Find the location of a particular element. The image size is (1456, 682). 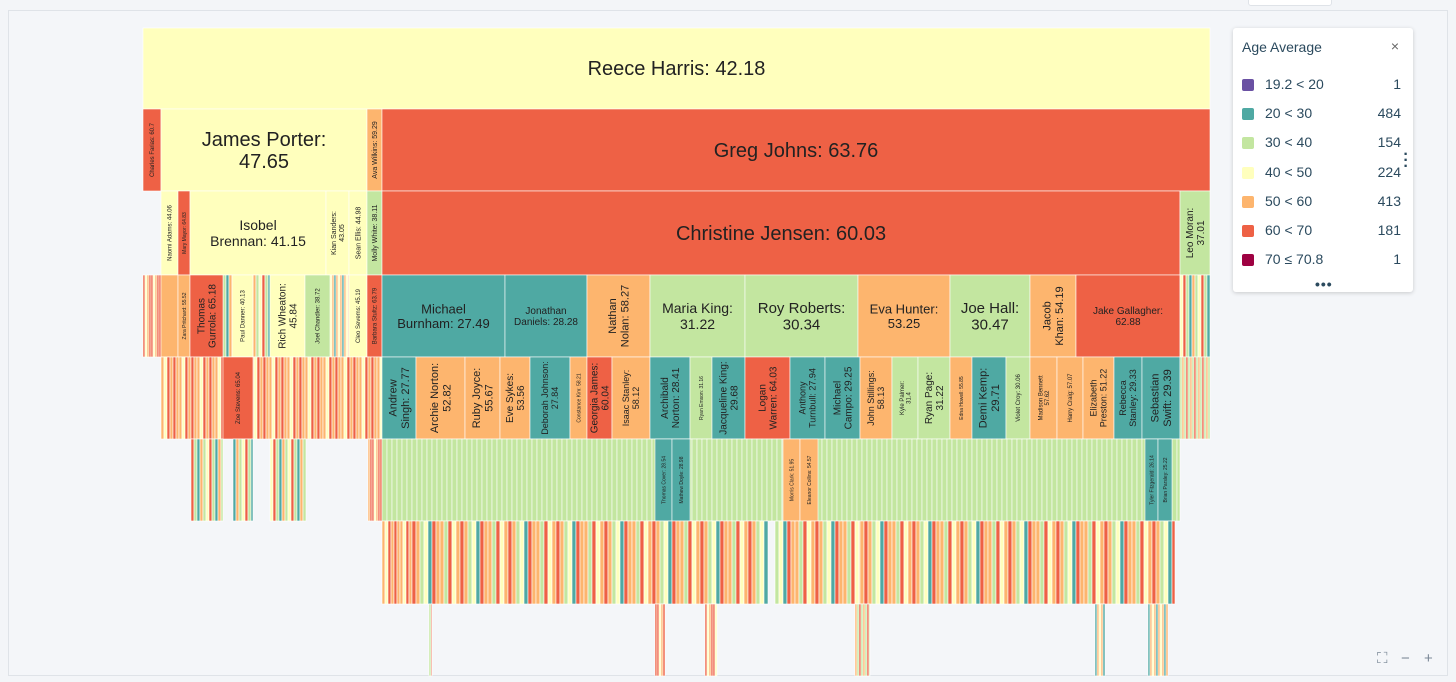

legend-item: 30 < 40 154 is located at coordinates (1323, 143).